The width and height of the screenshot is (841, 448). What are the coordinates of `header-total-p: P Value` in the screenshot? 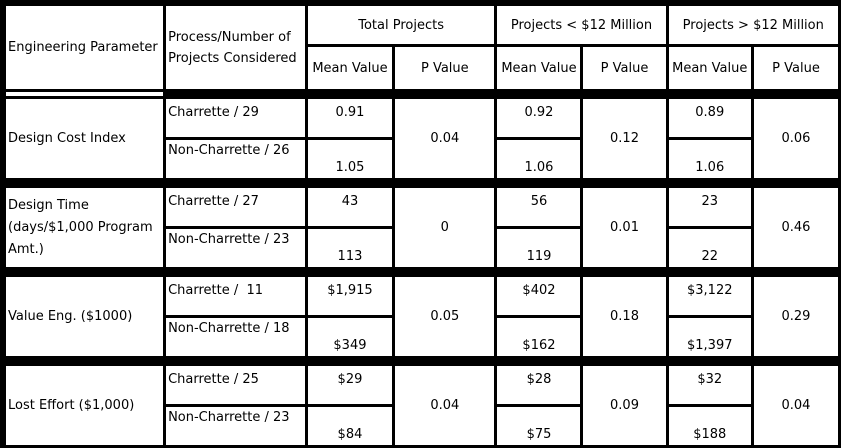 It's located at (445, 68).